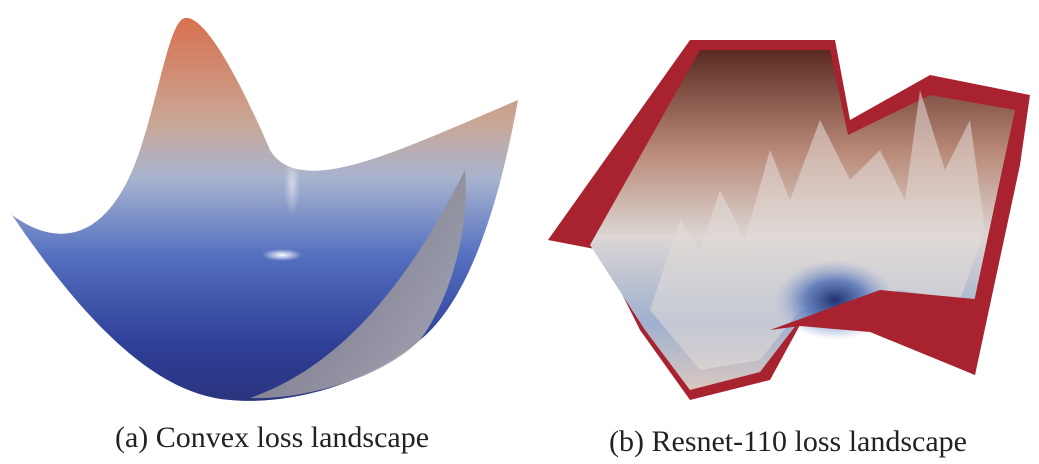  Describe the element at coordinates (272, 437) in the screenshot. I see `caption: (a) Convex loss landscape` at that location.